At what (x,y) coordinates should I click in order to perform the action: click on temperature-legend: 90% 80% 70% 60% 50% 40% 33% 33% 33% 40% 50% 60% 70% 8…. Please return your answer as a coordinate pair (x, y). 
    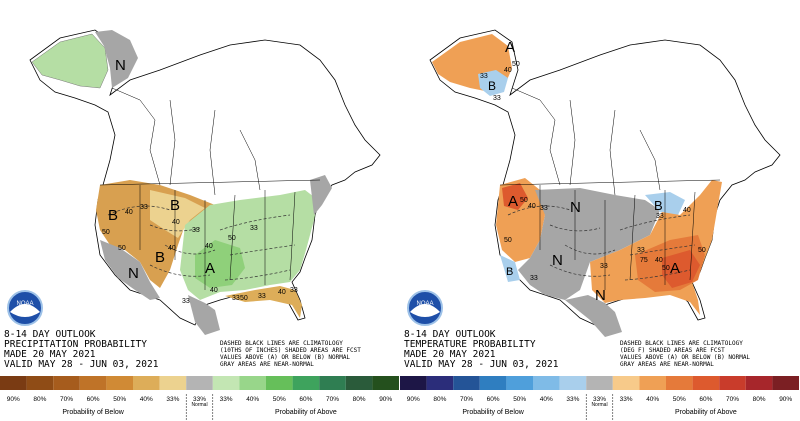
    Looking at the image, I should click on (599, 398).